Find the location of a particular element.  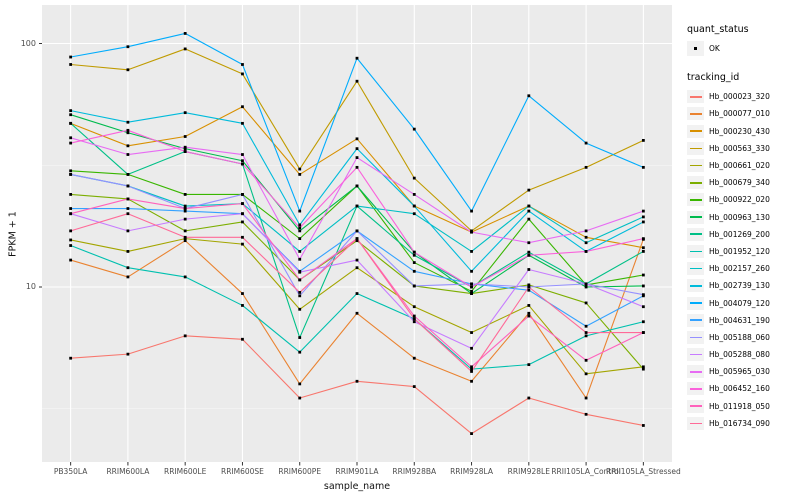

legend-item-Hb_000679_340: Hb_000679_340 is located at coordinates (743, 183).